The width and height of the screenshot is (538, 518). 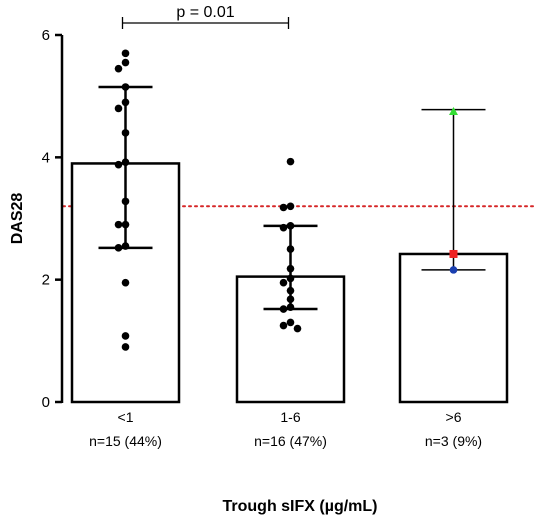 I want to click on x-tick-label: 1-6, so click(x=290, y=417).